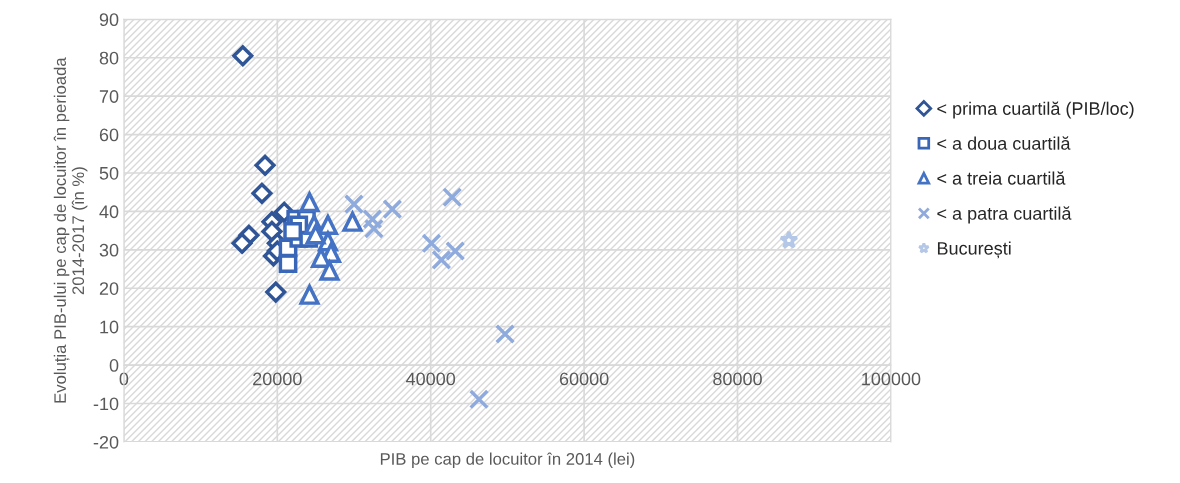 Image resolution: width=1180 pixels, height=483 pixels. I want to click on y-tick-label: 20, so click(109, 288).